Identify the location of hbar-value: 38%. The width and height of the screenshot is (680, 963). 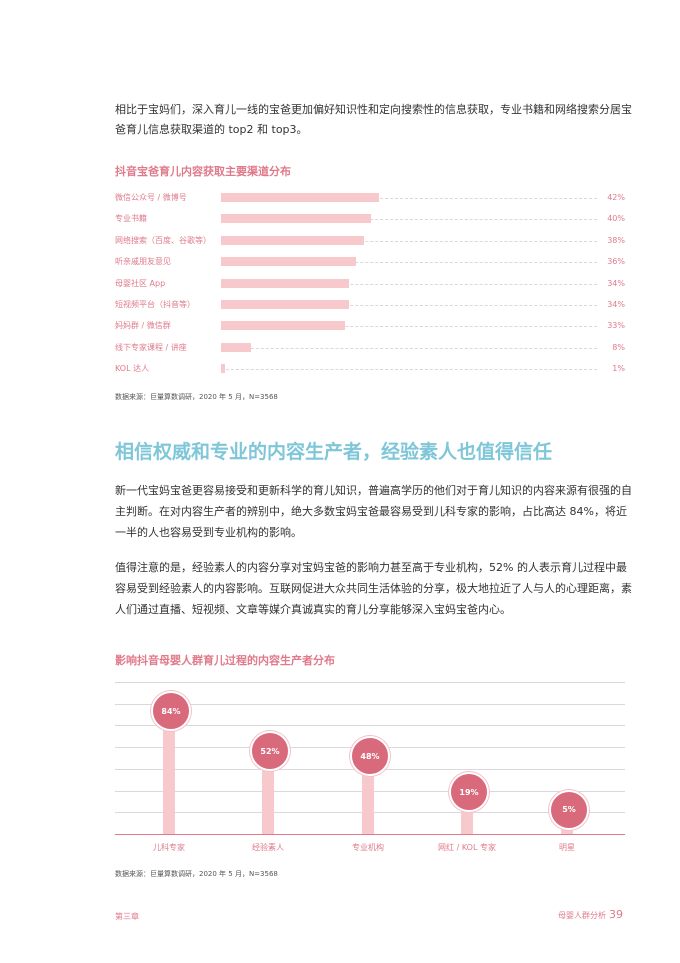
(616, 240).